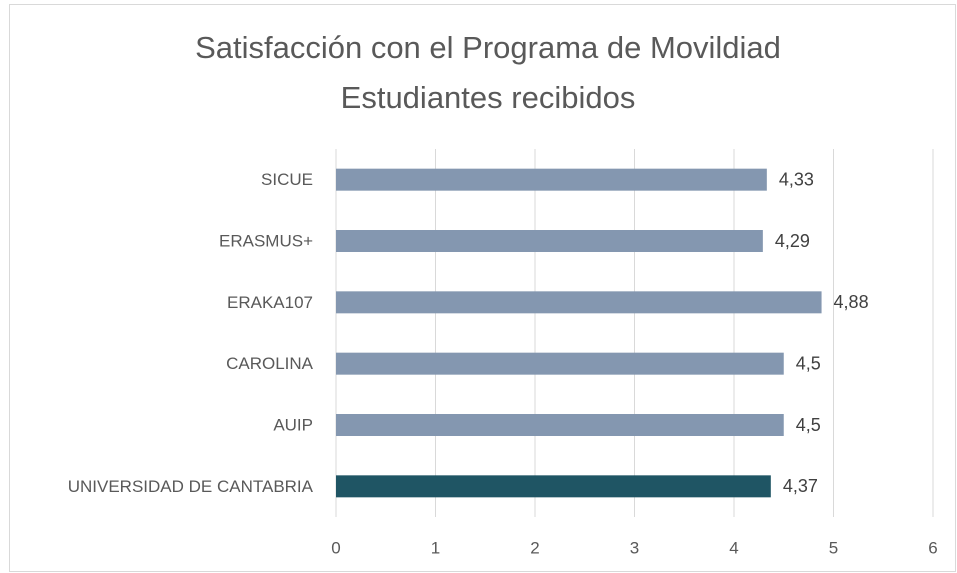  Describe the element at coordinates (833, 547) in the screenshot. I see `x-tick-label: 5` at that location.